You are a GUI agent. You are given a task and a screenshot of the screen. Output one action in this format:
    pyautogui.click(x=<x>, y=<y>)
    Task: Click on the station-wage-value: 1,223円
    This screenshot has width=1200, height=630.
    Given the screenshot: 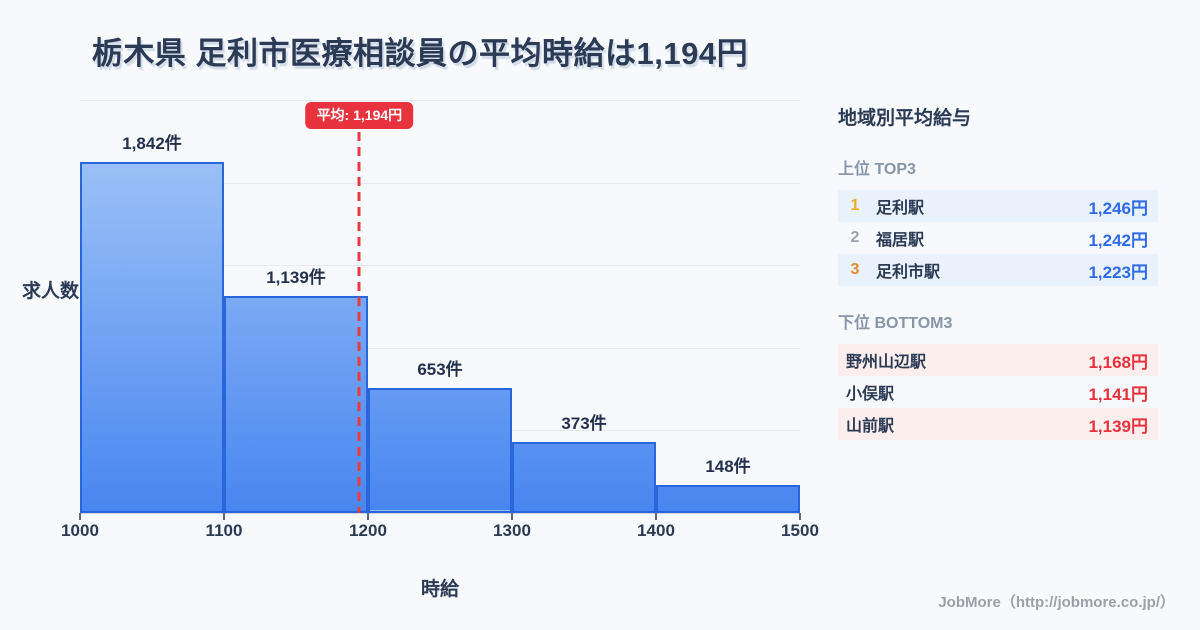 What is the action you would take?
    pyautogui.click(x=1118, y=272)
    